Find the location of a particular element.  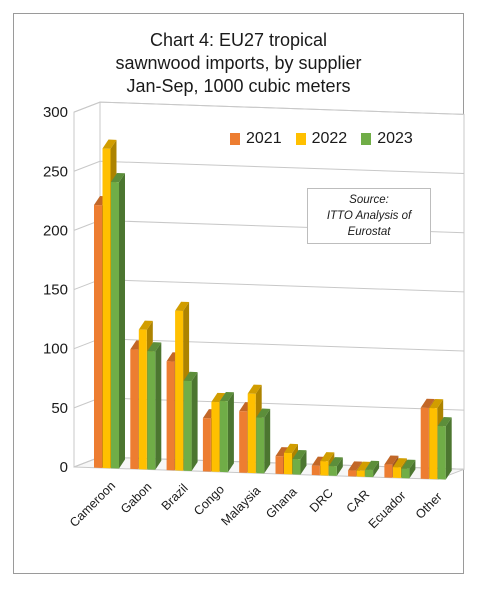

x-category-label: Cameroon is located at coordinates (92, 504).